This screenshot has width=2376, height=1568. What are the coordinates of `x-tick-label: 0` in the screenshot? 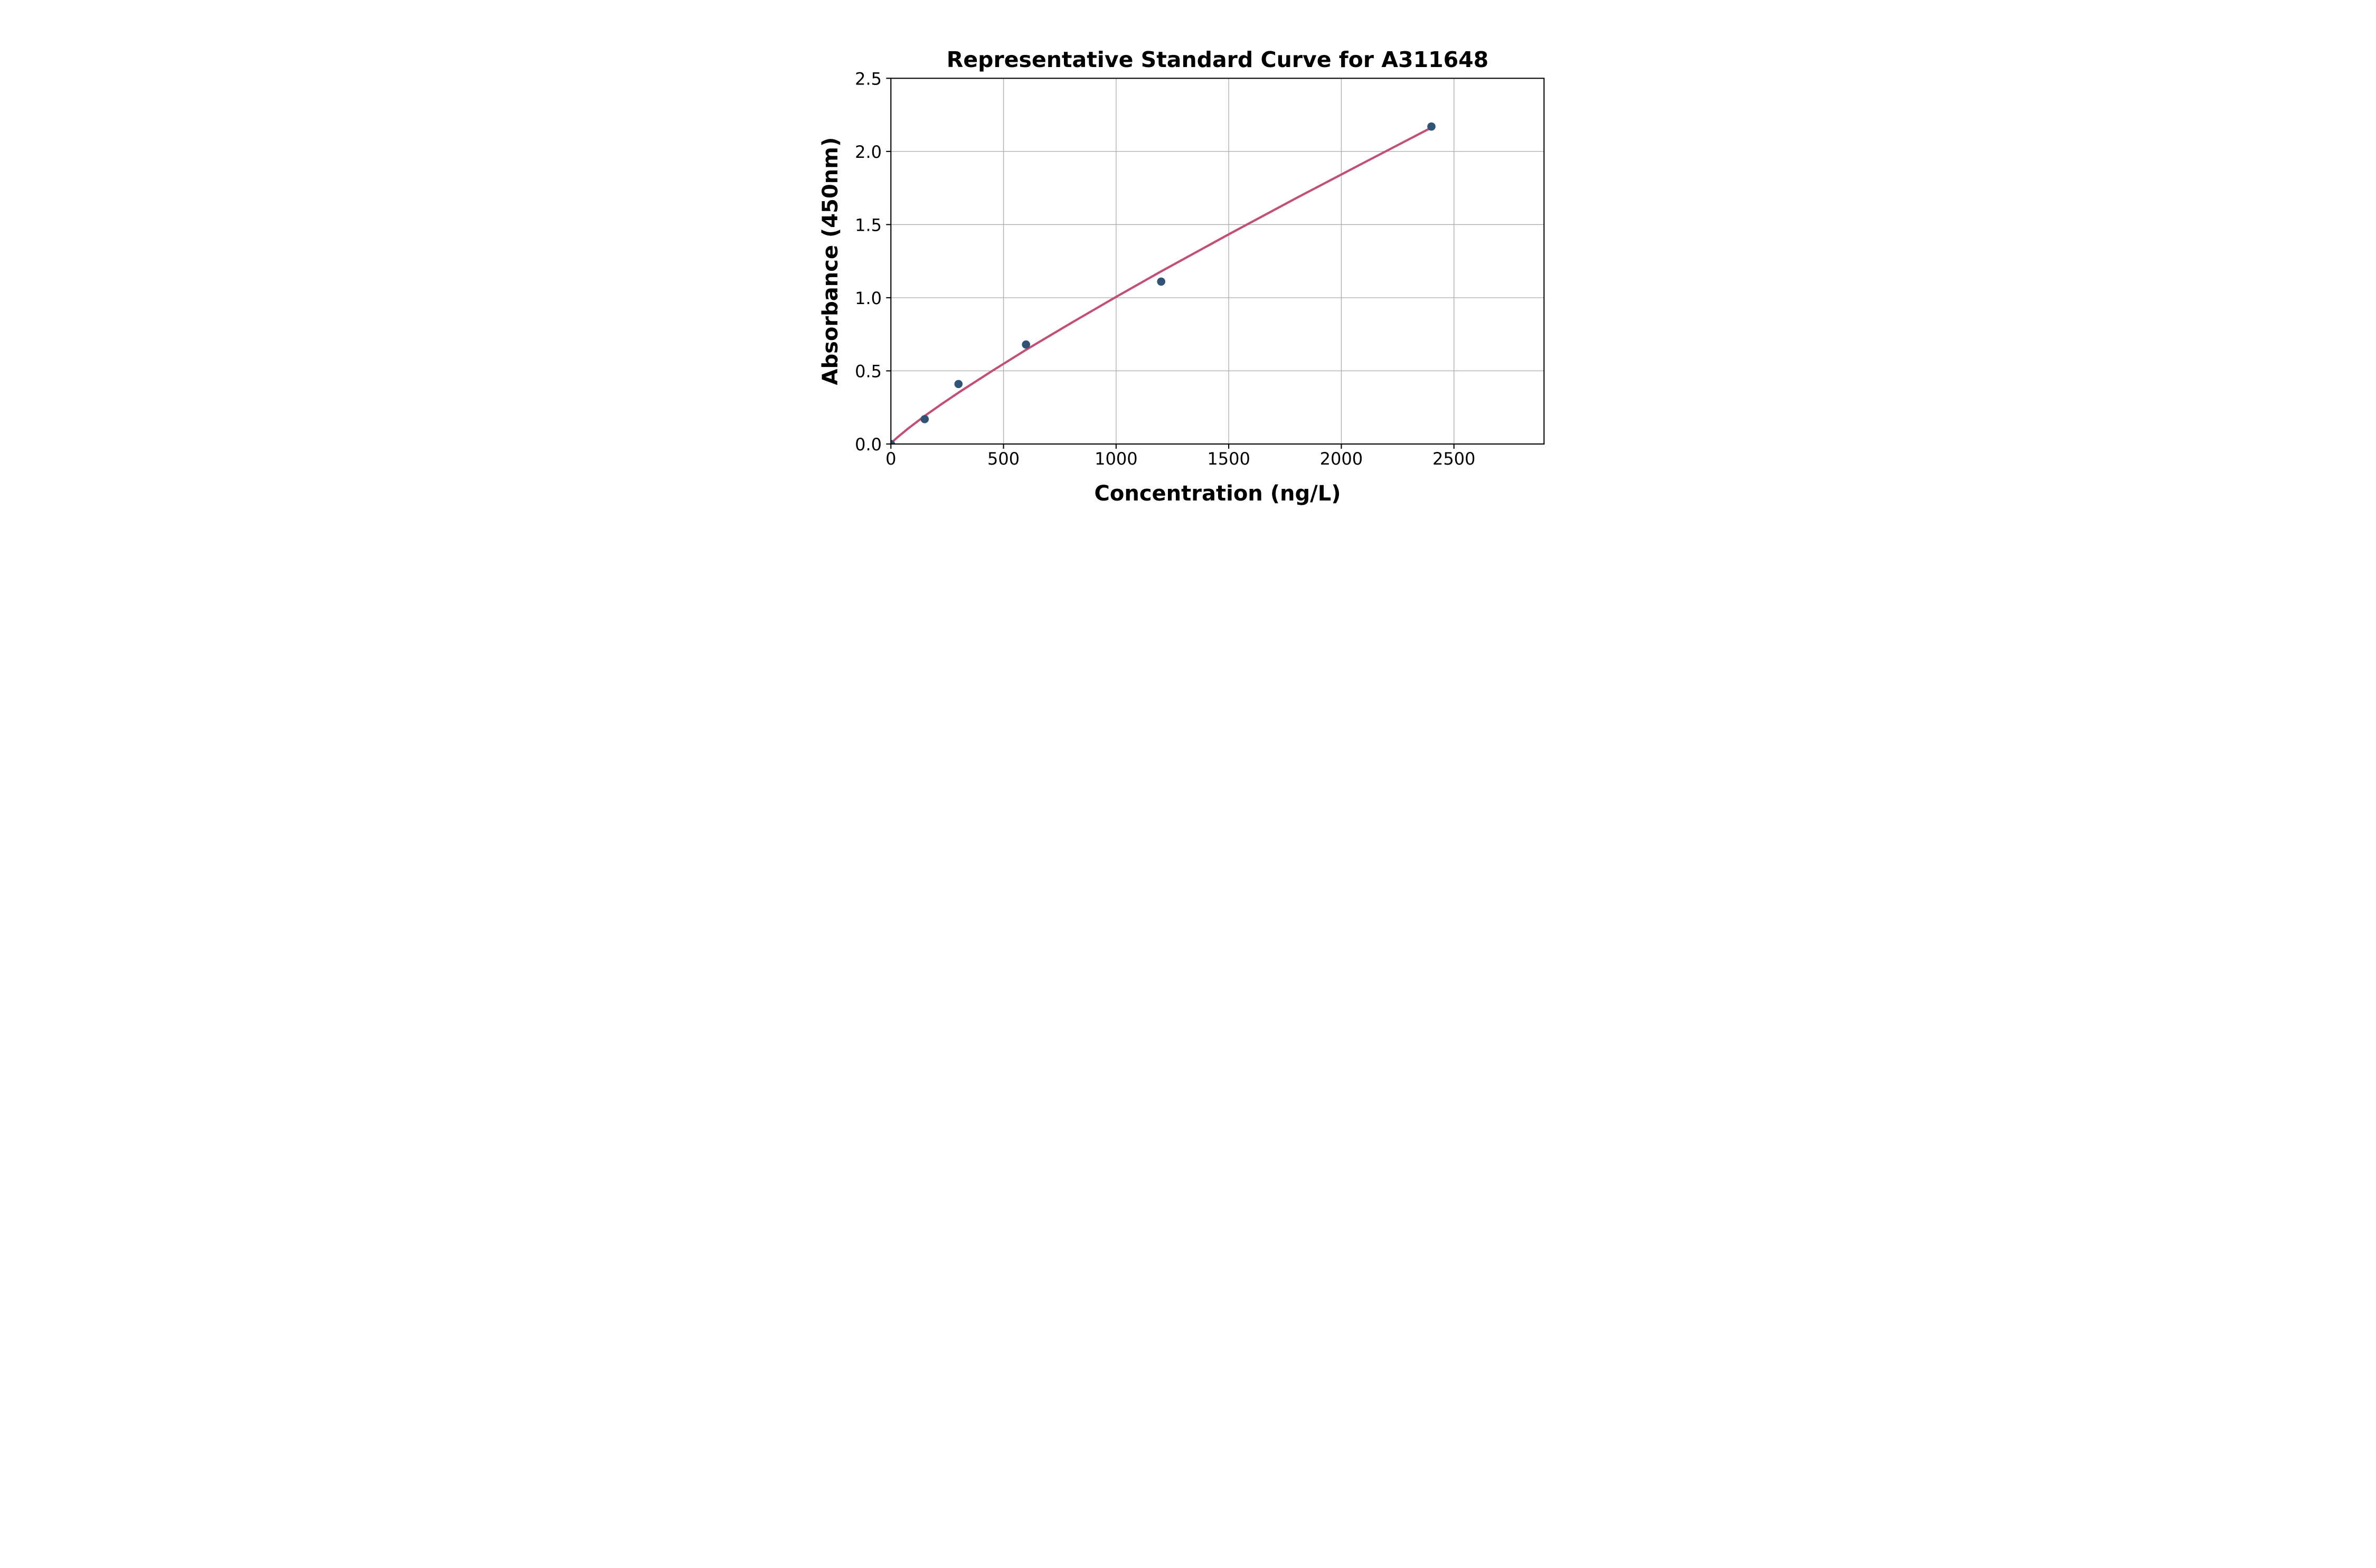 It's located at (891, 459).